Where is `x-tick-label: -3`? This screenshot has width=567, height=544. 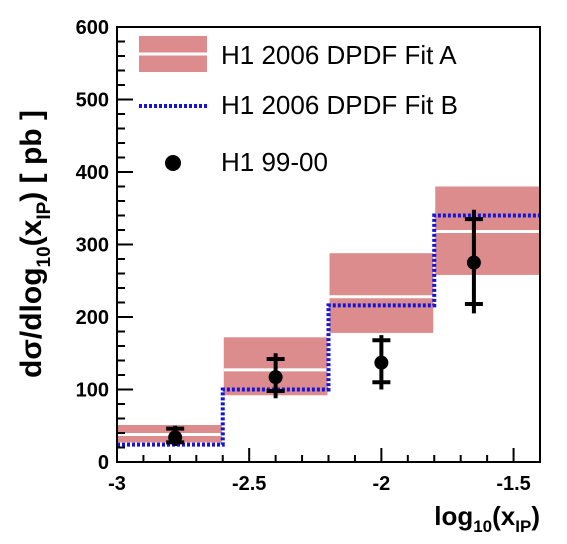 x-tick-label: -3 is located at coordinates (117, 484).